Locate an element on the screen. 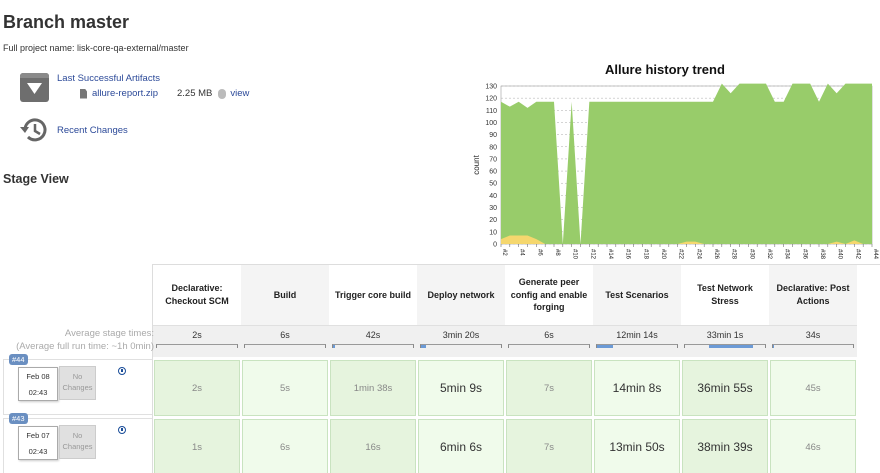 This screenshot has width=880, height=473. build-datetime: Feb 08 02:43 is located at coordinates (38, 384).